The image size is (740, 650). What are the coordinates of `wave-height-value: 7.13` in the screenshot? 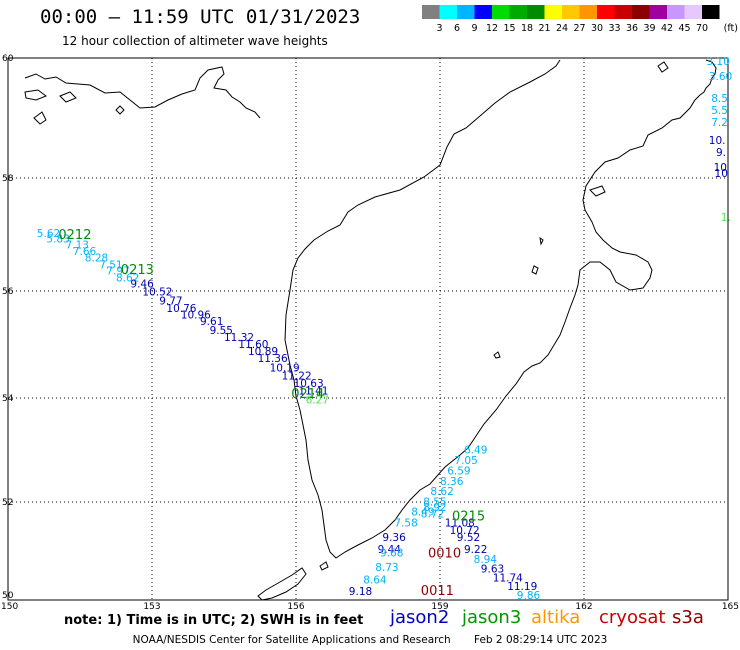 It's located at (77, 246).